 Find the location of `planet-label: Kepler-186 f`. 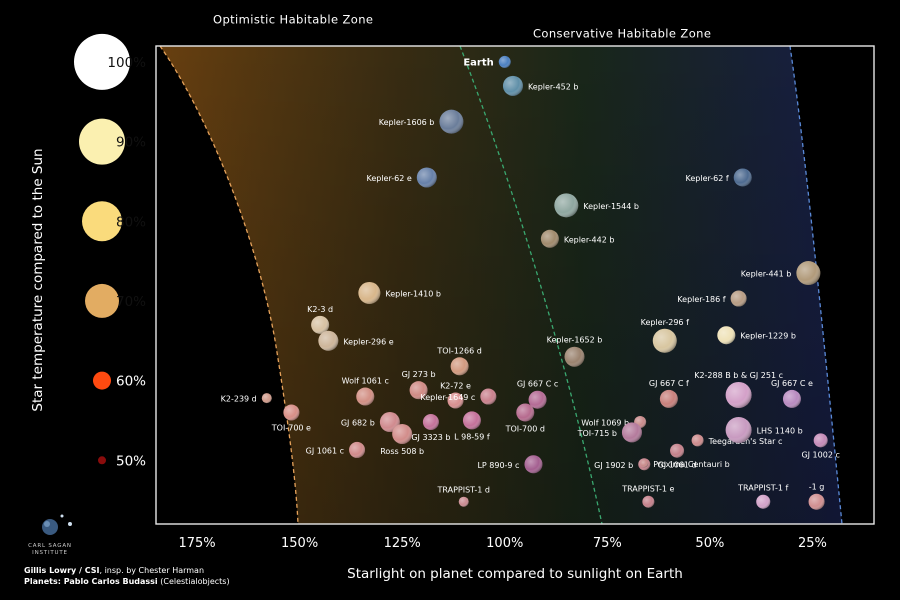

planet-label: Kepler-186 f is located at coordinates (701, 299).